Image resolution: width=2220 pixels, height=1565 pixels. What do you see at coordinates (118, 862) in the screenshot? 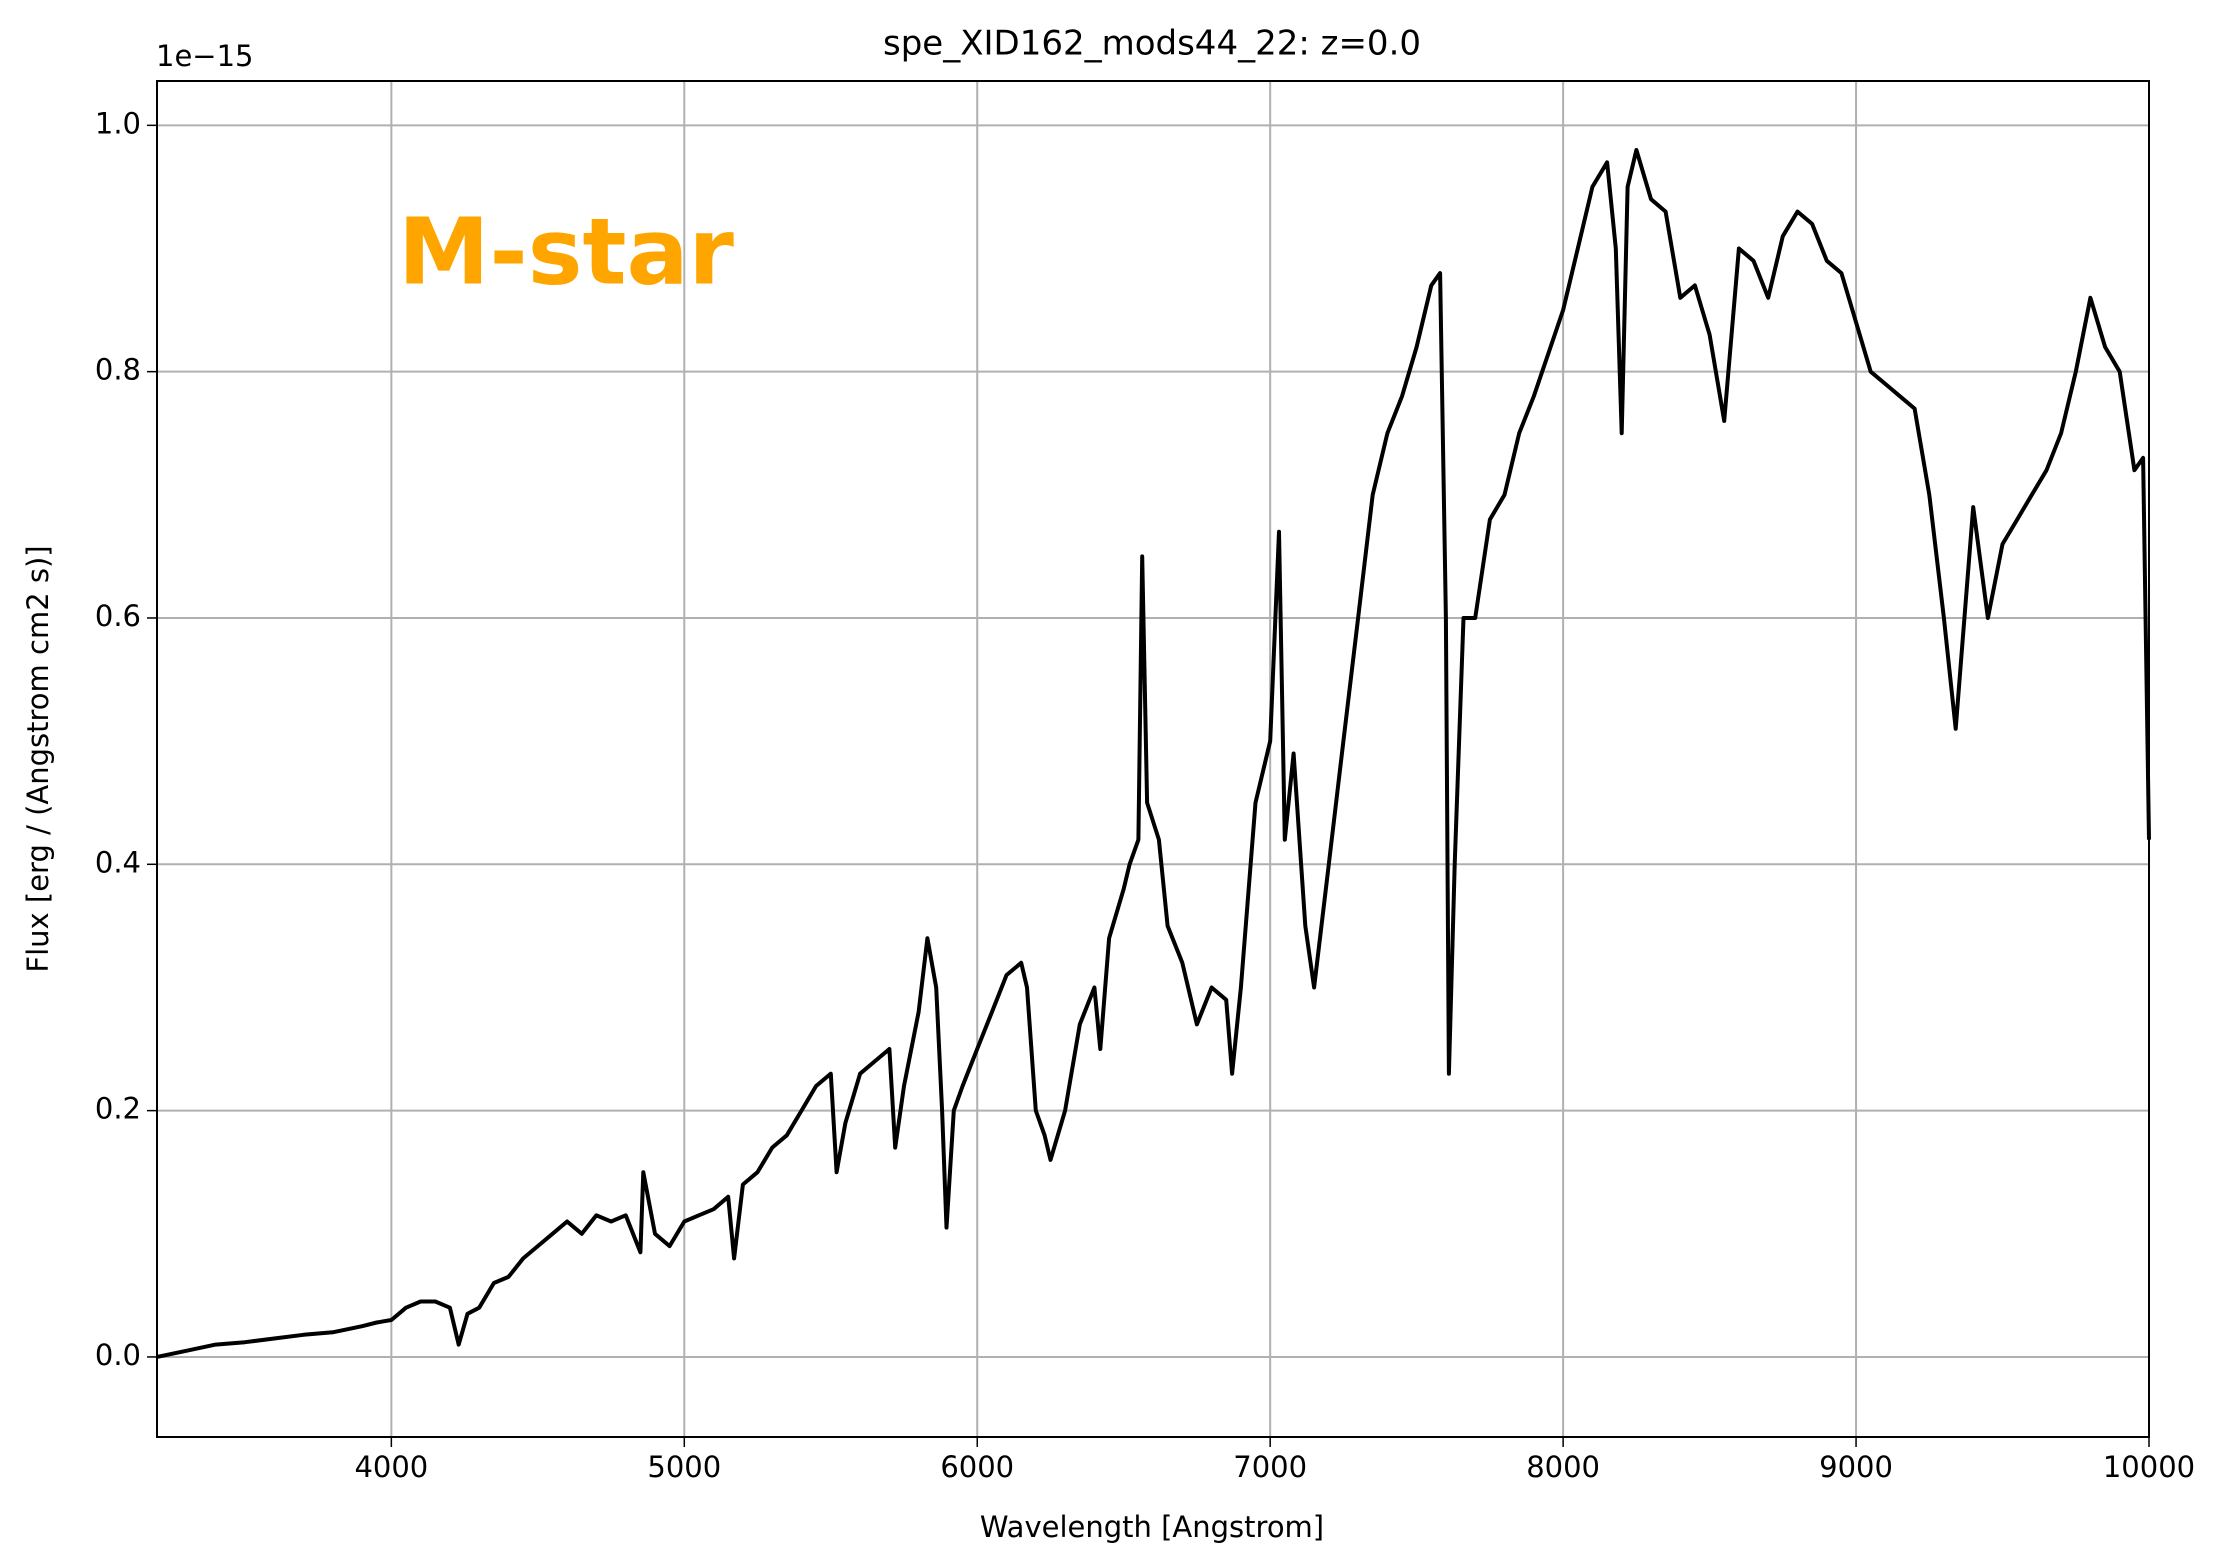
I see `y-tick-label: 0.4` at bounding box center [118, 862].